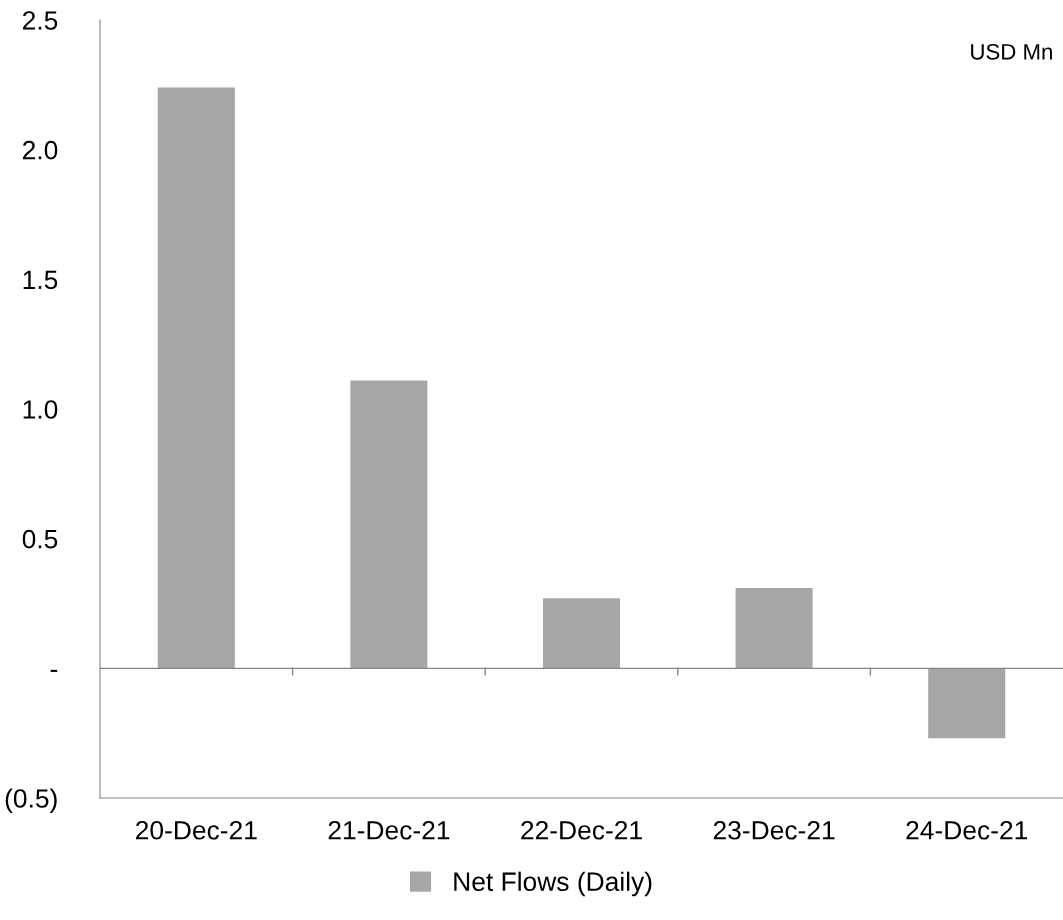 The height and width of the screenshot is (920, 1063). What do you see at coordinates (967, 830) in the screenshot?
I see `x-tick-label: 24-Dec-21` at bounding box center [967, 830].